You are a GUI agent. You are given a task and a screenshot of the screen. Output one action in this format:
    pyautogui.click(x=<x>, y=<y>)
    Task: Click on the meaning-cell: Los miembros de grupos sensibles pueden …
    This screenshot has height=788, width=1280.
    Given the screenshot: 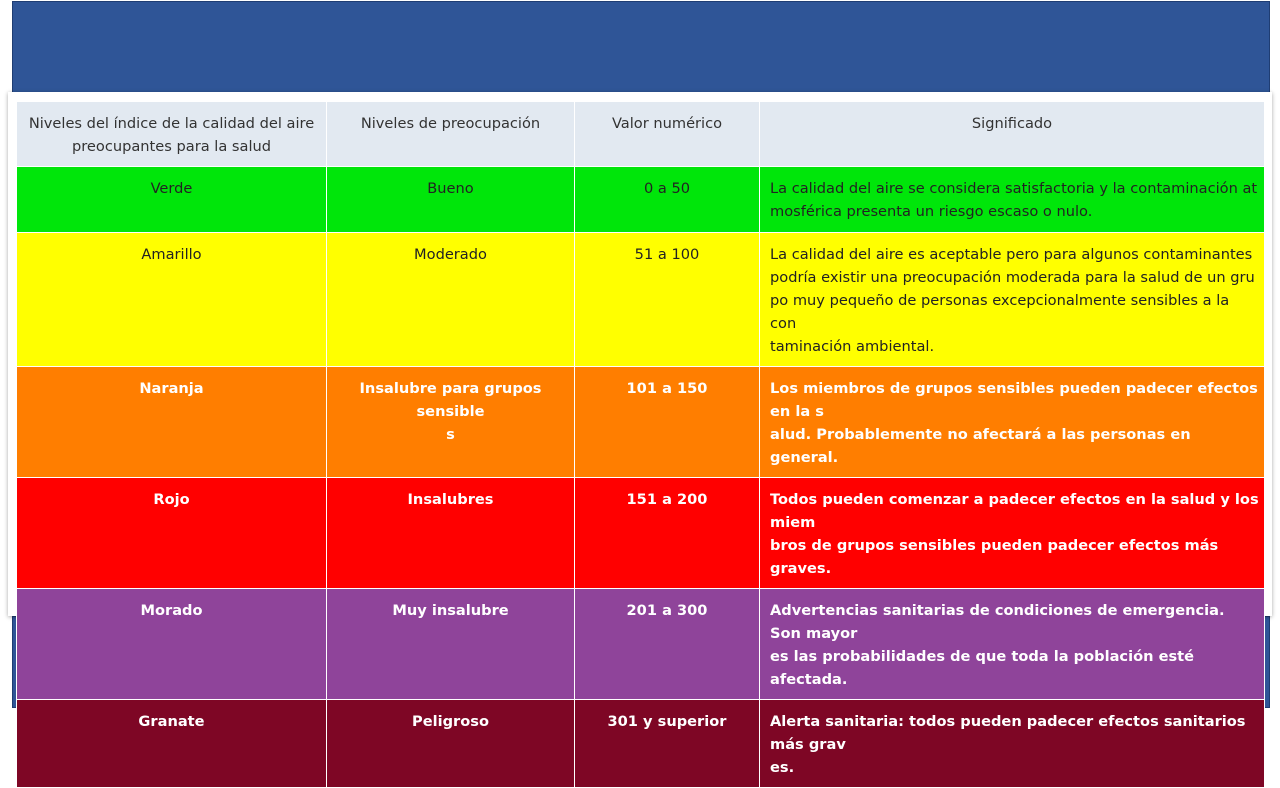 What is the action you would take?
    pyautogui.click(x=1012, y=422)
    